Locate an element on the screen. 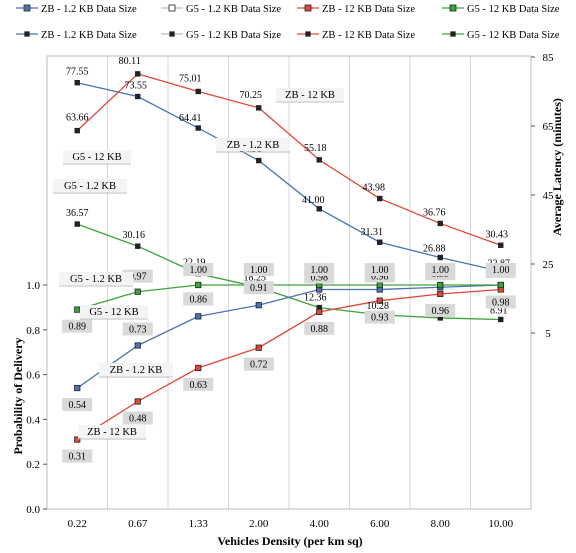  series-line is located at coordinates (289, 297).